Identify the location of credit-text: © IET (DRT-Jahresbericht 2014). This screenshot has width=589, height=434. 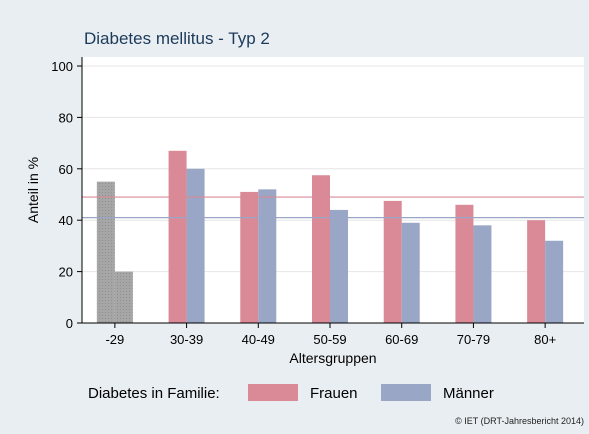
(519, 421).